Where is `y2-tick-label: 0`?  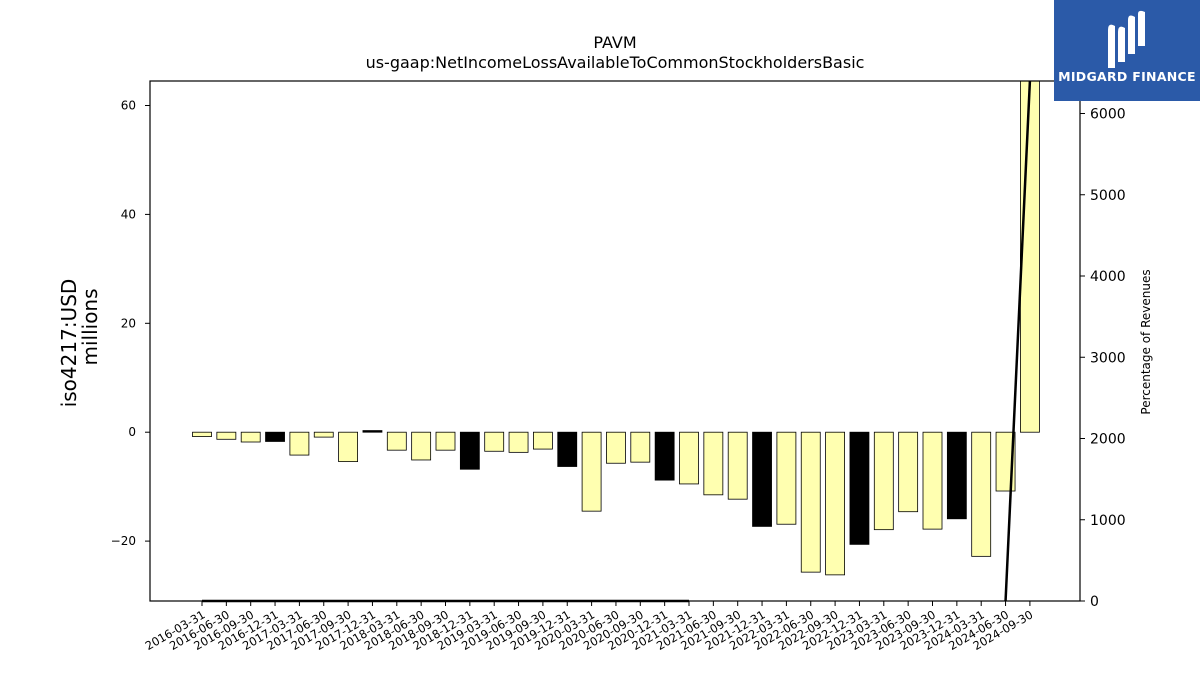 y2-tick-label: 0 is located at coordinates (1094, 602).